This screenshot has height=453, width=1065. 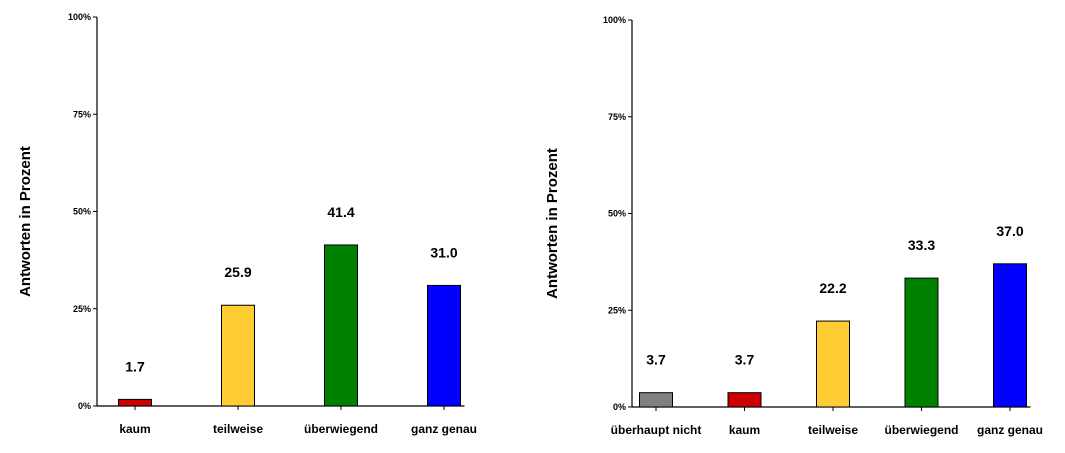 What do you see at coordinates (832, 288) in the screenshot?
I see `data-label: 22.2` at bounding box center [832, 288].